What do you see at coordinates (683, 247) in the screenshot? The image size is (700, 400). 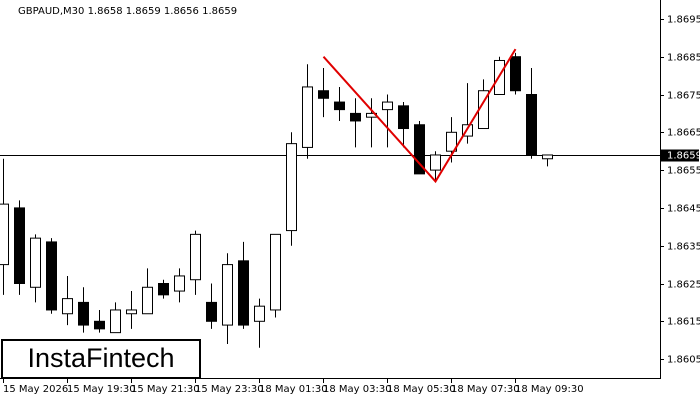 I see `y-tick-label: 1.8635` at bounding box center [683, 247].